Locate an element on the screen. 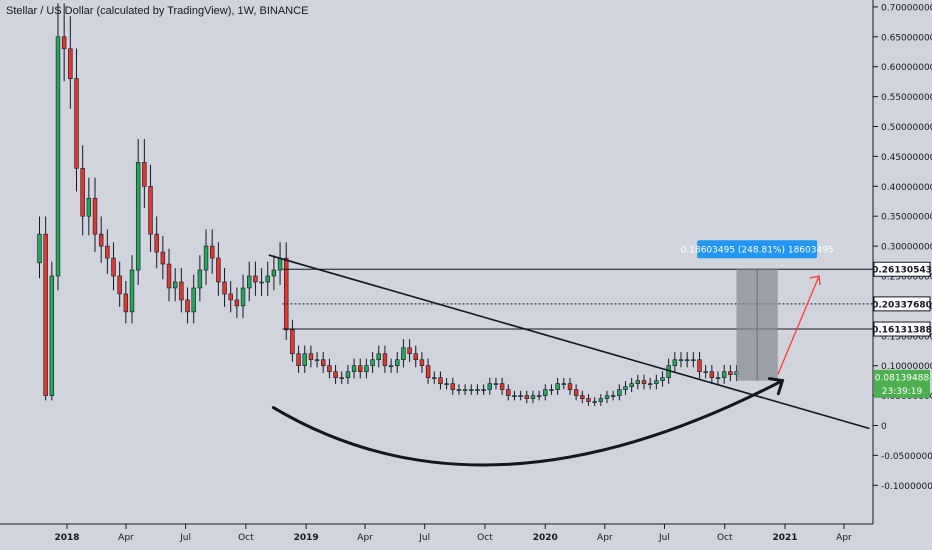 The width and height of the screenshot is (932, 550). time-tick-label: 2018 is located at coordinates (66, 538).